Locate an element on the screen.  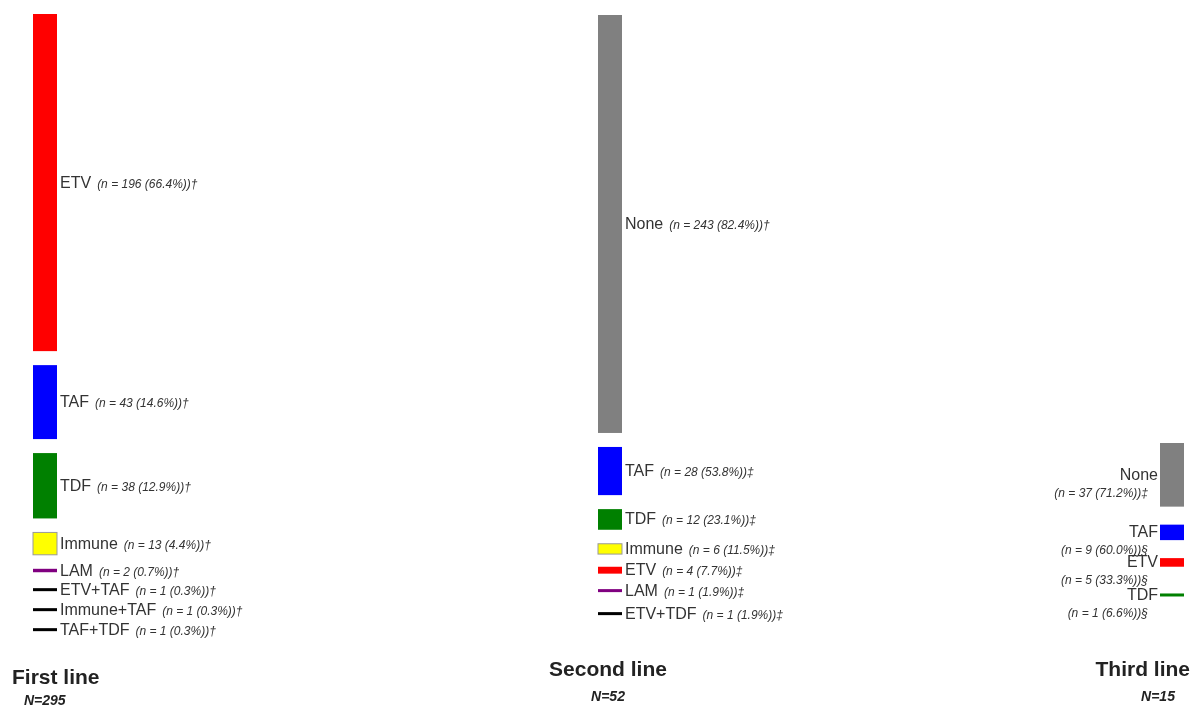
data-label: (n = 4 (7.7%))‡ is located at coordinates (702, 571).